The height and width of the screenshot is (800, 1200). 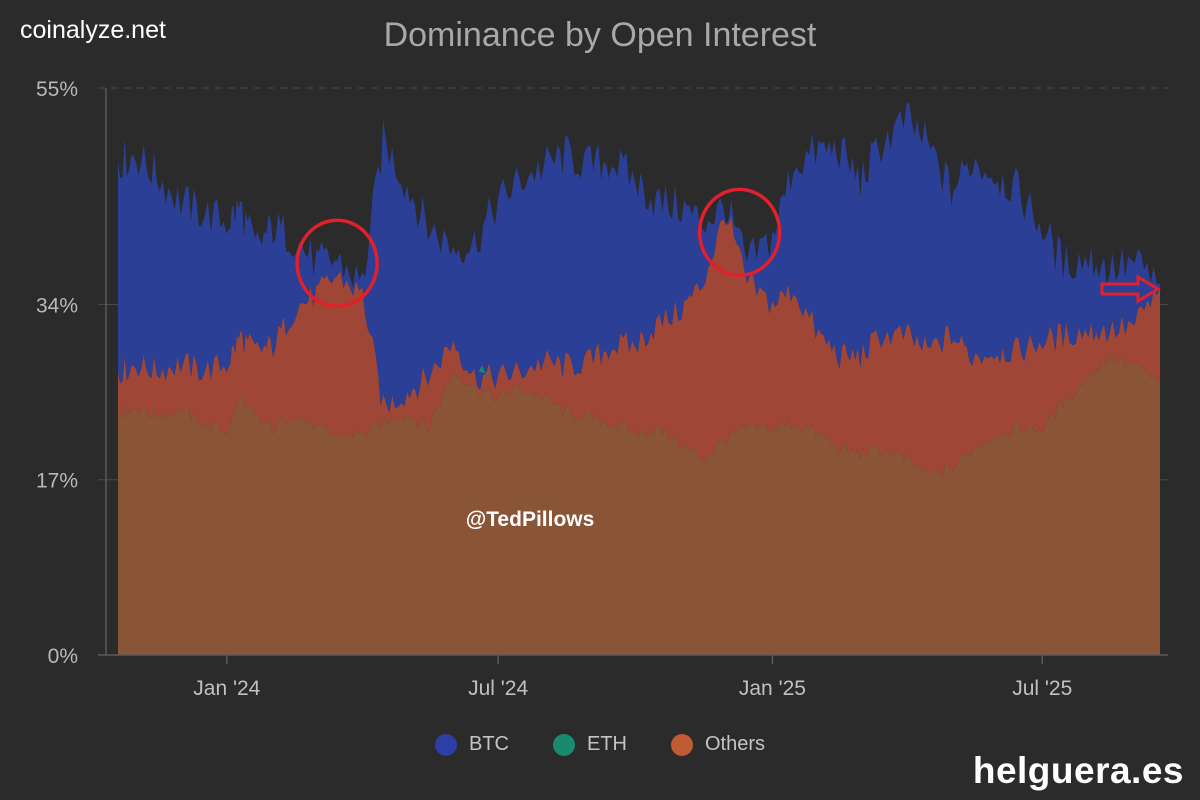 What do you see at coordinates (1078, 770) in the screenshot?
I see `watermark: helguera.es` at bounding box center [1078, 770].